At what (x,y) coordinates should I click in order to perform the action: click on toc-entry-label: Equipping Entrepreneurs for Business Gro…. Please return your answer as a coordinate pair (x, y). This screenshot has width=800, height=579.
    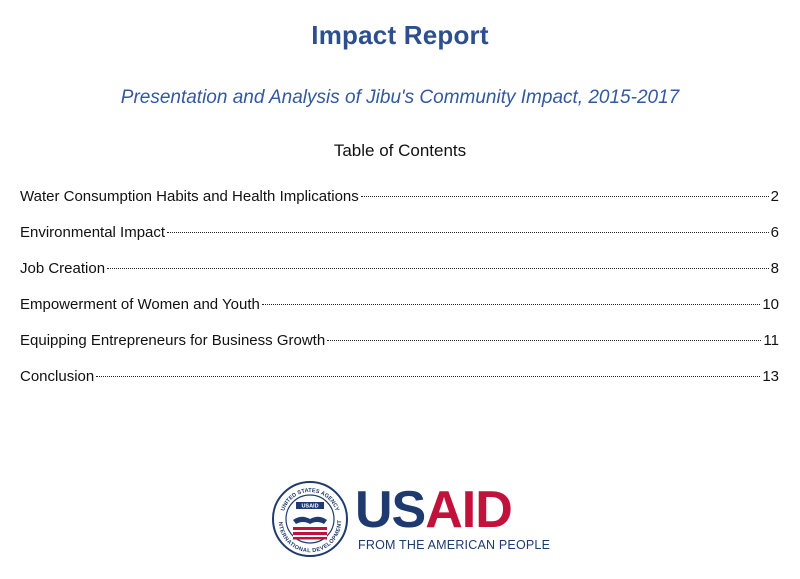
    Looking at the image, I should click on (173, 340).